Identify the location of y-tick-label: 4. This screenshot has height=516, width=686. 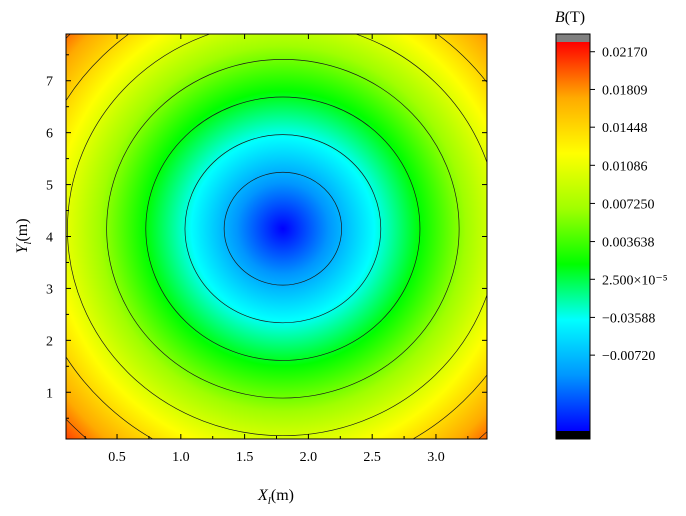
(49, 238).